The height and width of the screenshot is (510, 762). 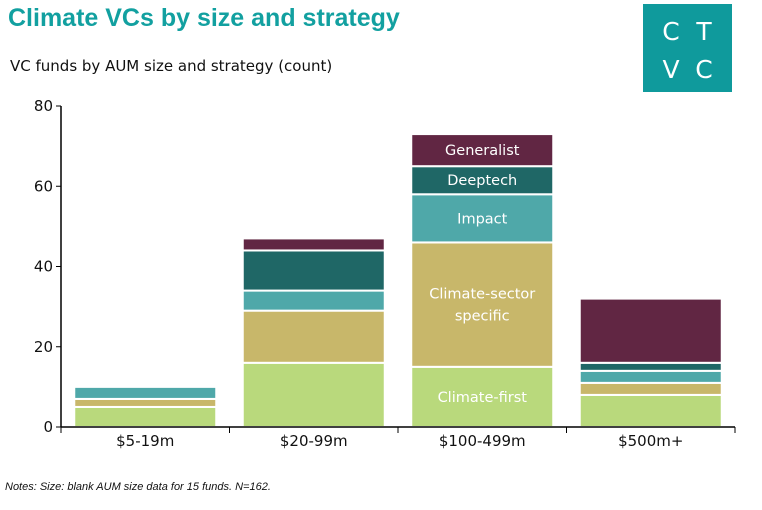 I want to click on y-tick-label: 40, so click(x=43, y=267).